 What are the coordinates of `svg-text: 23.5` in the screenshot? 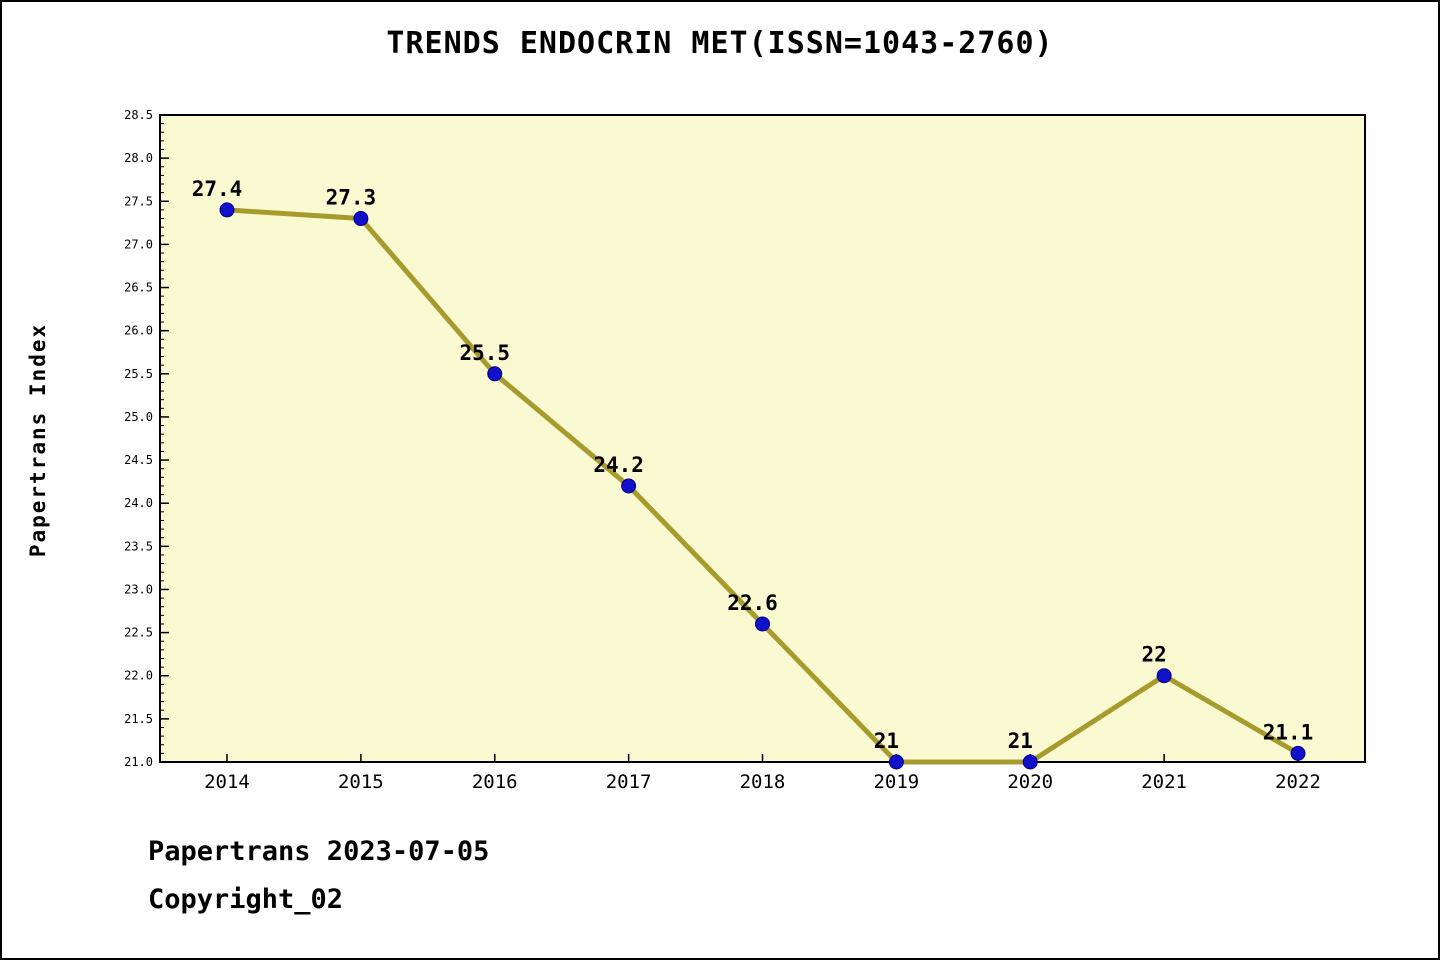 It's located at (138, 546).